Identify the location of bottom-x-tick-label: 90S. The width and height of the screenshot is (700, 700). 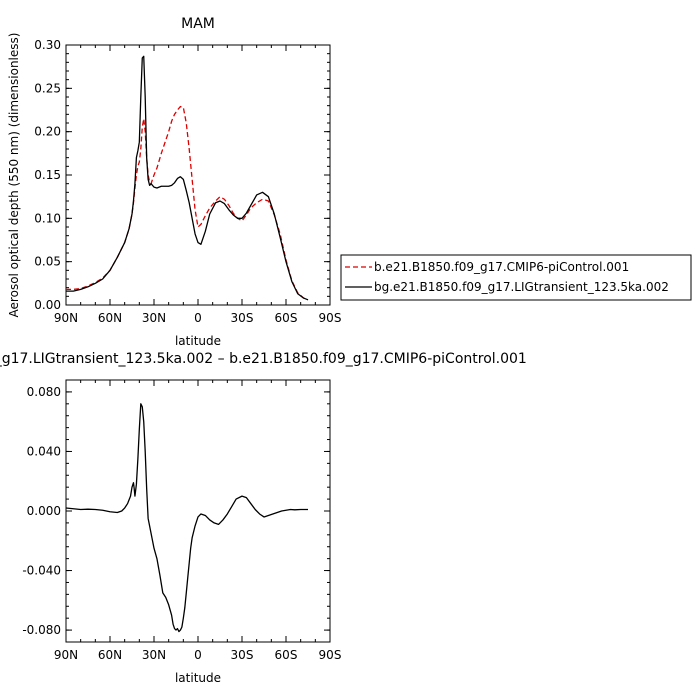
(330, 655).